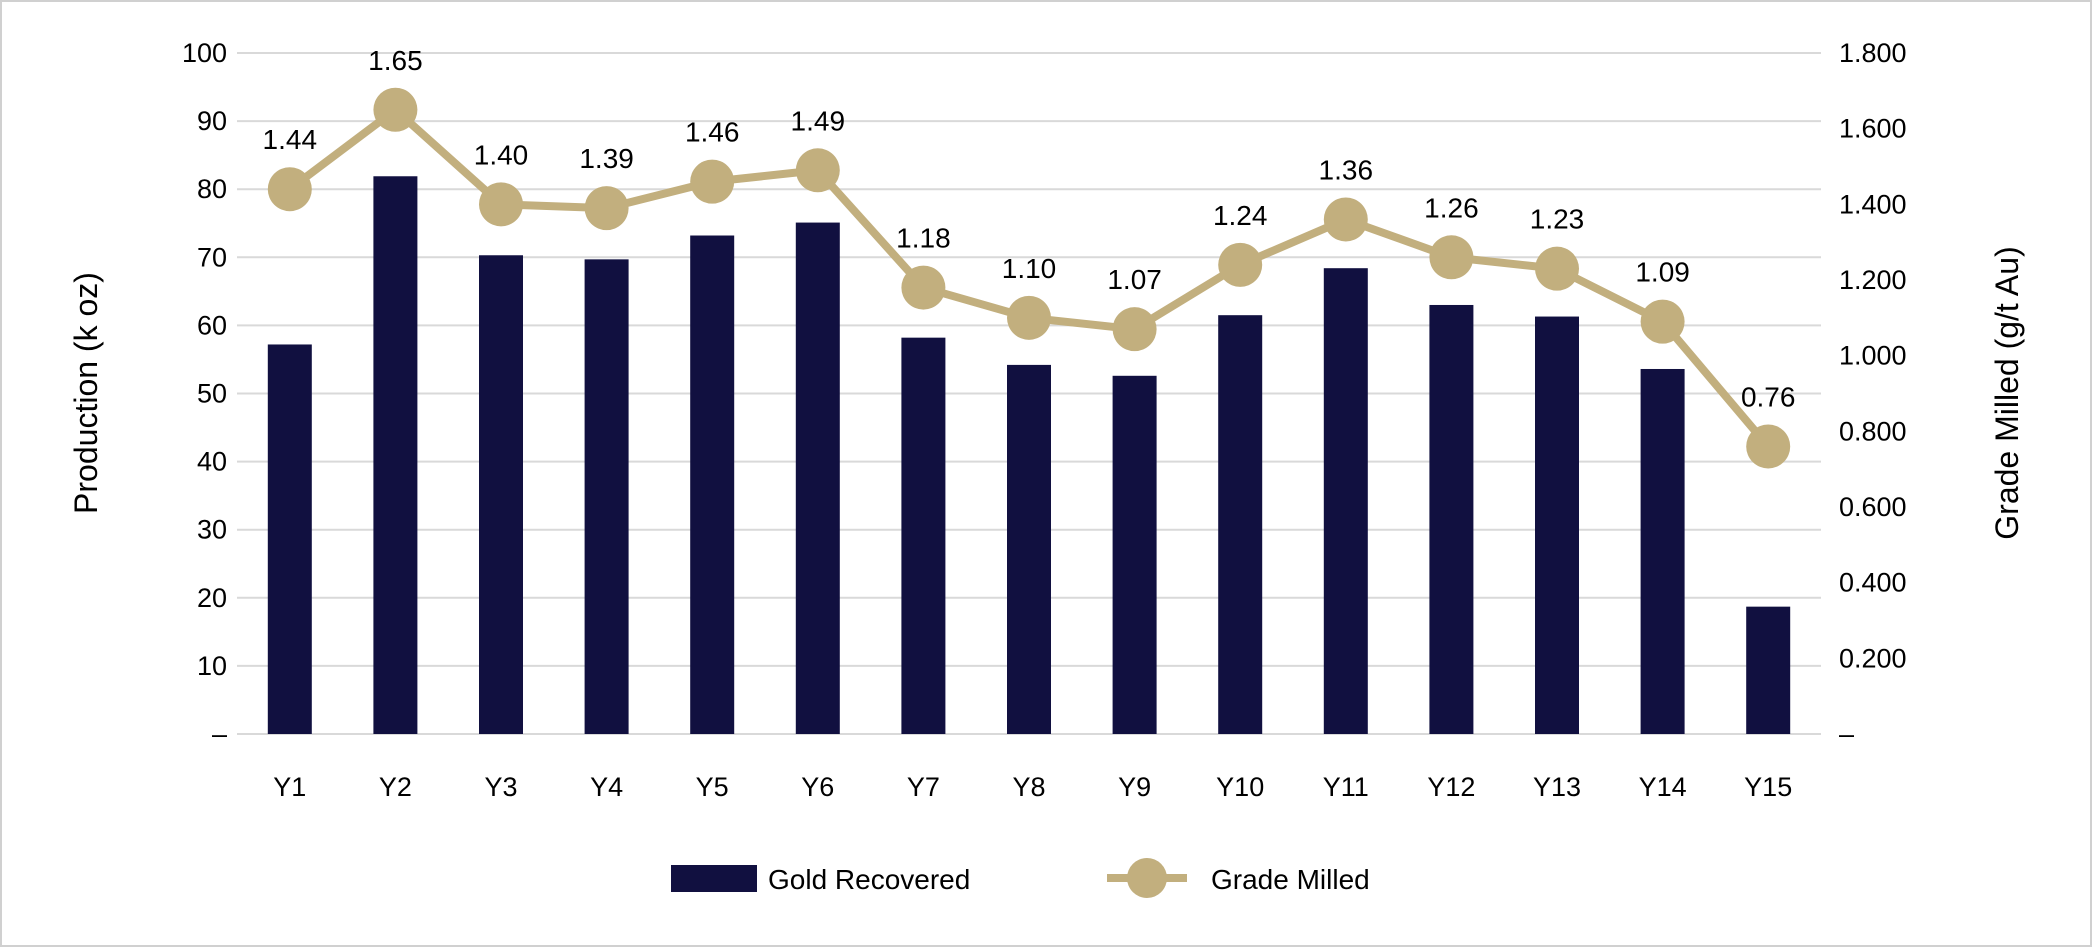 The image size is (2092, 947). Describe the element at coordinates (1346, 787) in the screenshot. I see `x-tick-label: Y11` at that location.